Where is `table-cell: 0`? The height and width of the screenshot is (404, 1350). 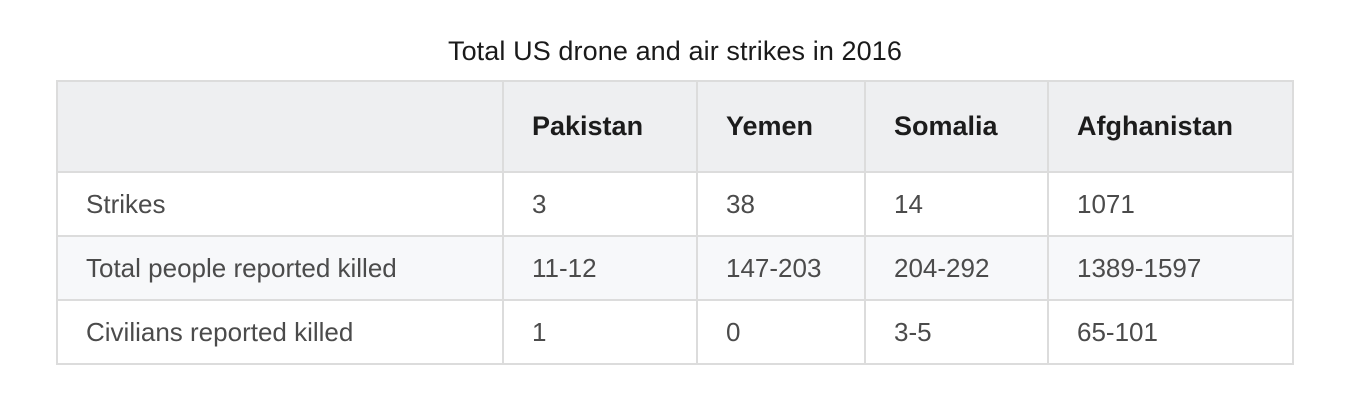 table-cell: 0 is located at coordinates (781, 332).